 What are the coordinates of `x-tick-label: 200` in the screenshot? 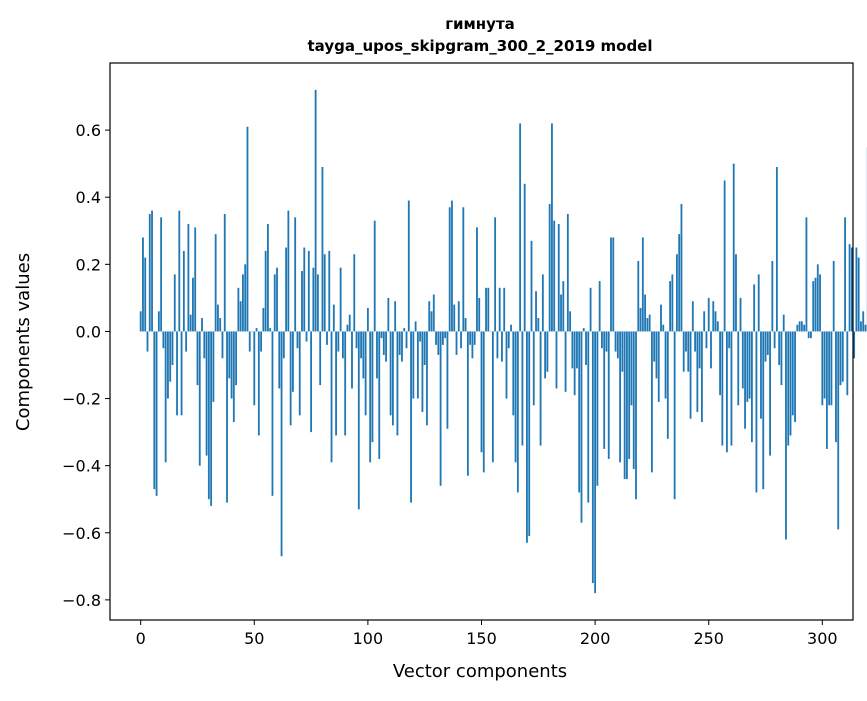 It's located at (595, 638).